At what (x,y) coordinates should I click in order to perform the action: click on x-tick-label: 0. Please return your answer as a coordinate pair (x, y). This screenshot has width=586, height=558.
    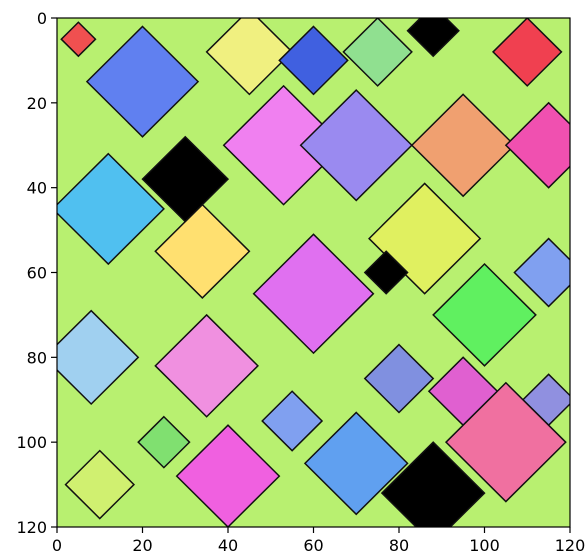
    Looking at the image, I should click on (57, 545).